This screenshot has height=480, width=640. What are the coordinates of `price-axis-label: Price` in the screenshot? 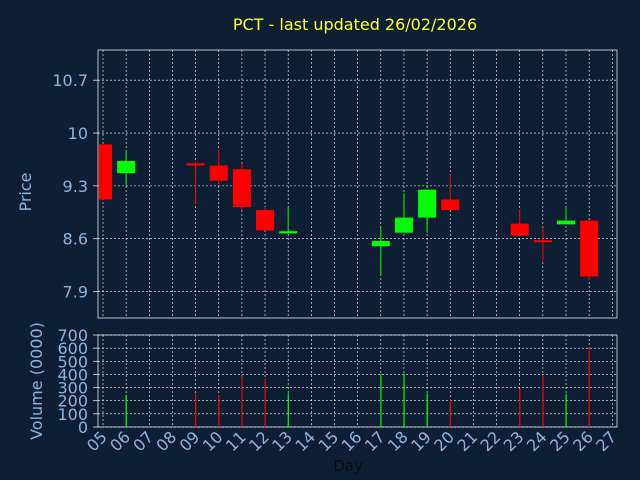 It's located at (25, 191).